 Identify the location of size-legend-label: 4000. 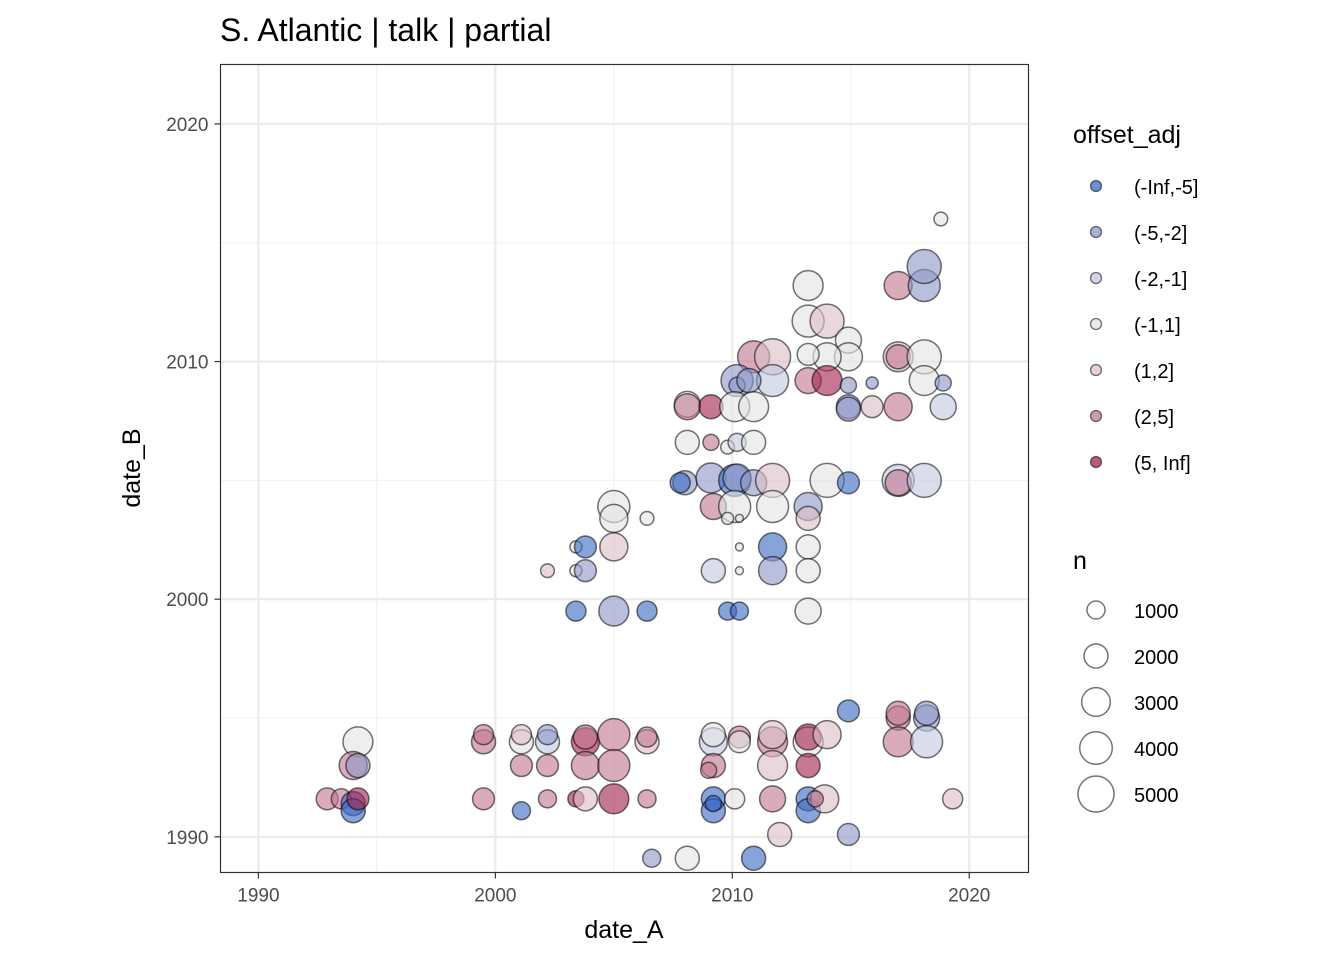
(1156, 750).